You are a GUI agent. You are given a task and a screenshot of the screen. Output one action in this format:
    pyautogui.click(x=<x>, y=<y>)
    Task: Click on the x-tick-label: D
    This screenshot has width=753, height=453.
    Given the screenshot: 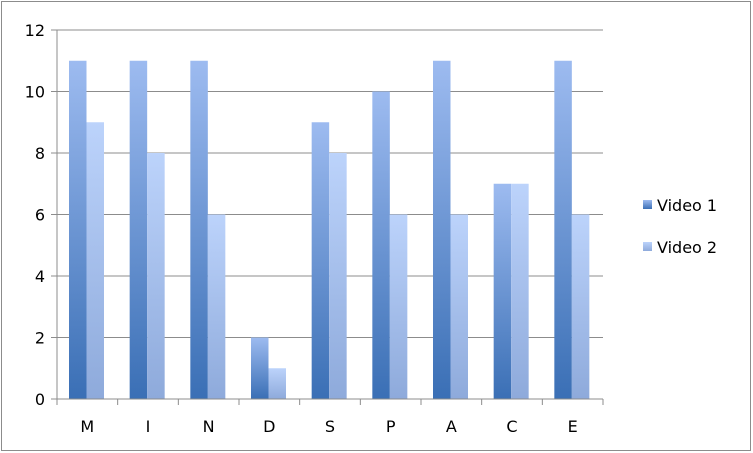 What is the action you would take?
    pyautogui.click(x=269, y=426)
    